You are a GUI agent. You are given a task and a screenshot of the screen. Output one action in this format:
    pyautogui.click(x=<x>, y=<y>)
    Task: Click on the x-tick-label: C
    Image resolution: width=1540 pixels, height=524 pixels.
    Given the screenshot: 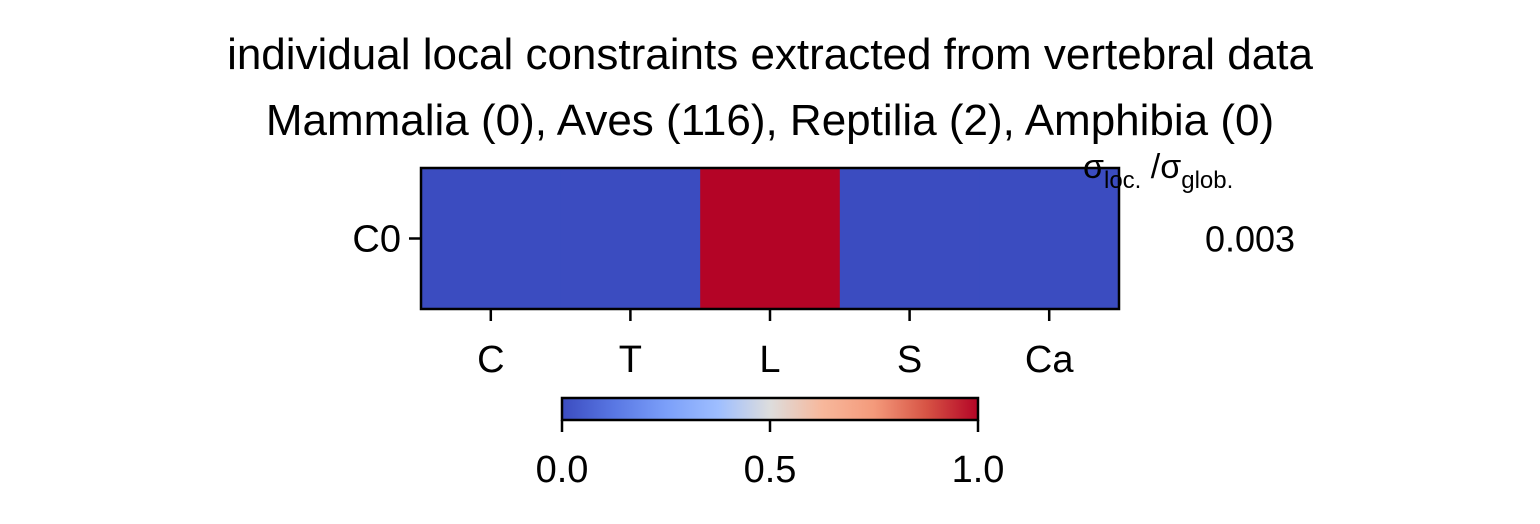 What is the action you would take?
    pyautogui.click(x=490, y=360)
    